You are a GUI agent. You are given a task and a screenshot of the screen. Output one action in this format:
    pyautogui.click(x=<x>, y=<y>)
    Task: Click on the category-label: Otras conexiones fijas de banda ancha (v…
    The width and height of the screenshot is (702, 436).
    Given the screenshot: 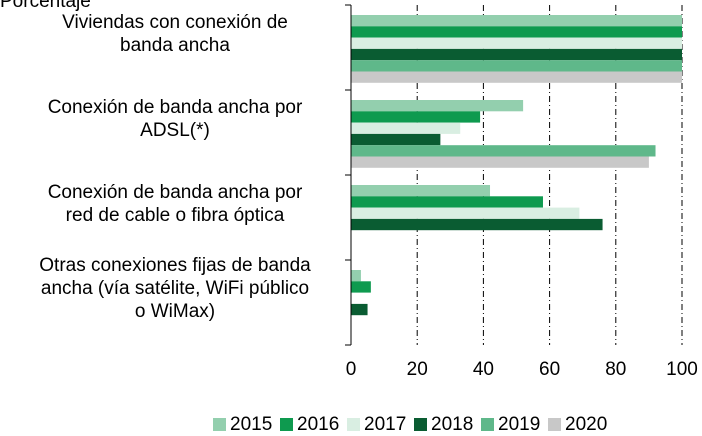 What is the action you would take?
    pyautogui.click(x=175, y=288)
    